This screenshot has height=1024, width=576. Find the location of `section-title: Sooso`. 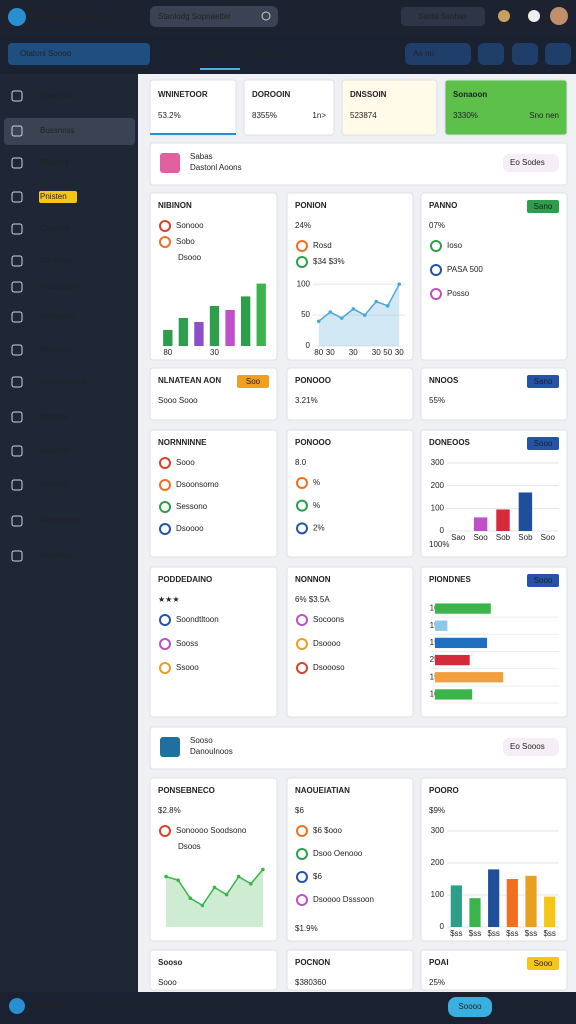

section-title: Sooso is located at coordinates (201, 740).